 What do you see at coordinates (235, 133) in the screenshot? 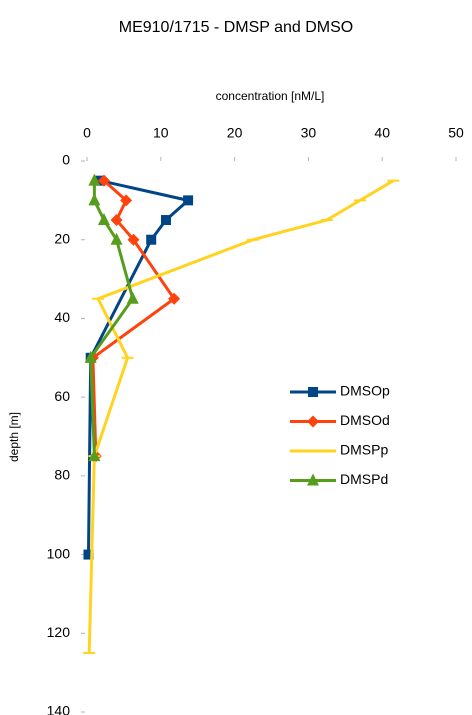
I see `x-tick-label: 20` at bounding box center [235, 133].